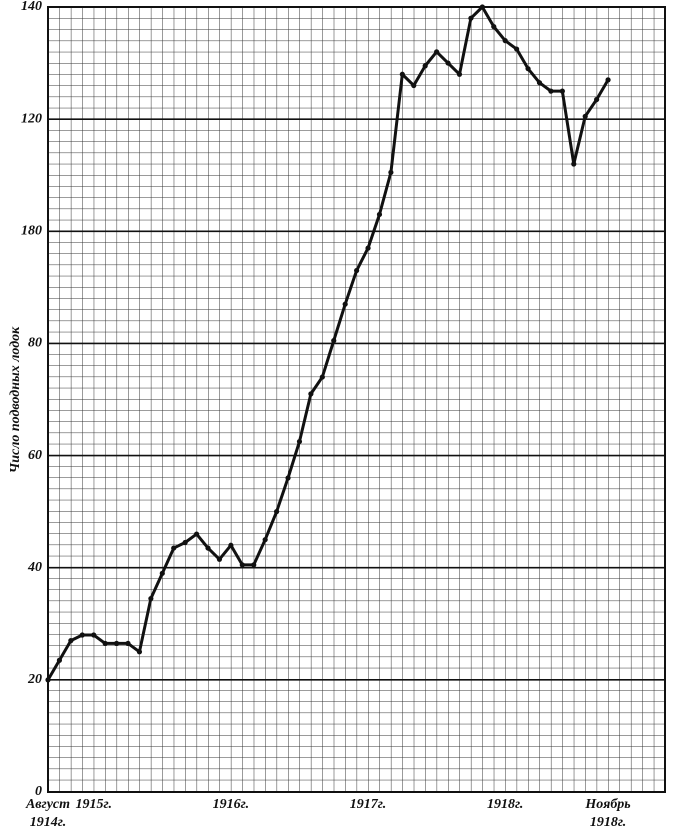  Describe the element at coordinates (15, 399) in the screenshot. I see `y-axis-label: Число подводных лодок` at that location.